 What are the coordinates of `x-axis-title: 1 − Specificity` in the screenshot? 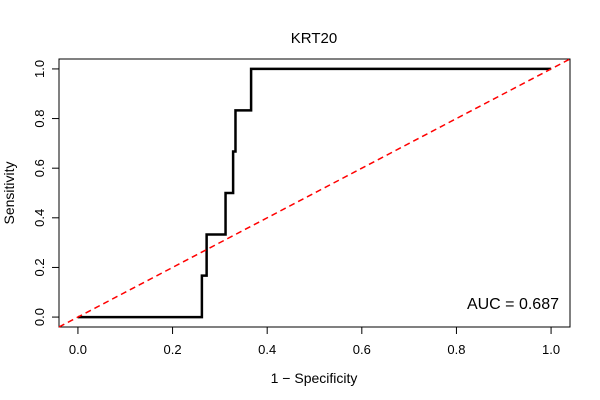 It's located at (314, 378).